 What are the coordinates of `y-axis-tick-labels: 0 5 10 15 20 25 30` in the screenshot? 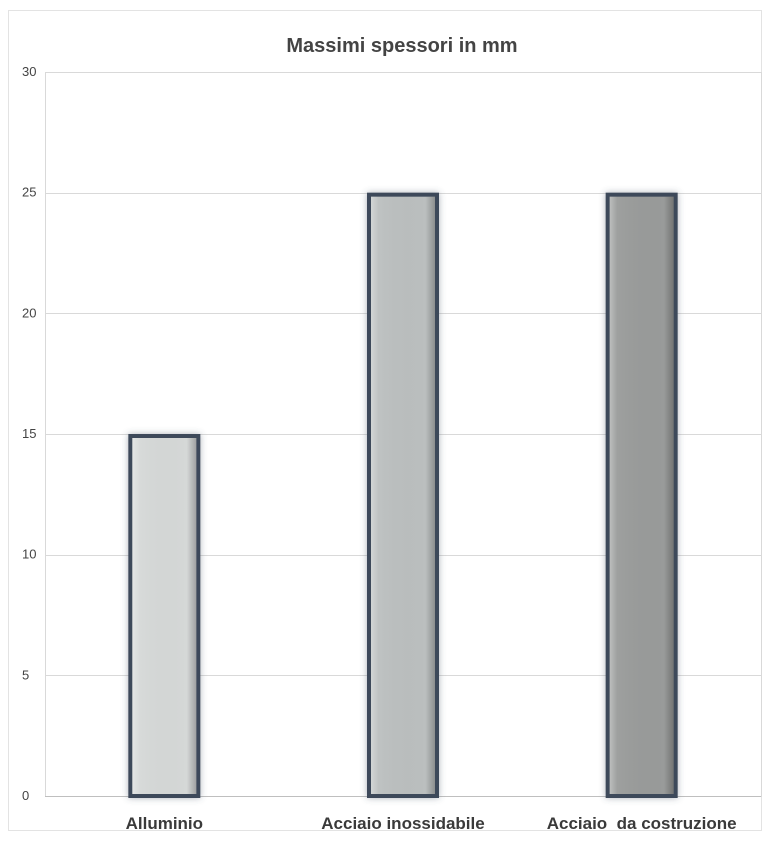 It's located at (29, 433).